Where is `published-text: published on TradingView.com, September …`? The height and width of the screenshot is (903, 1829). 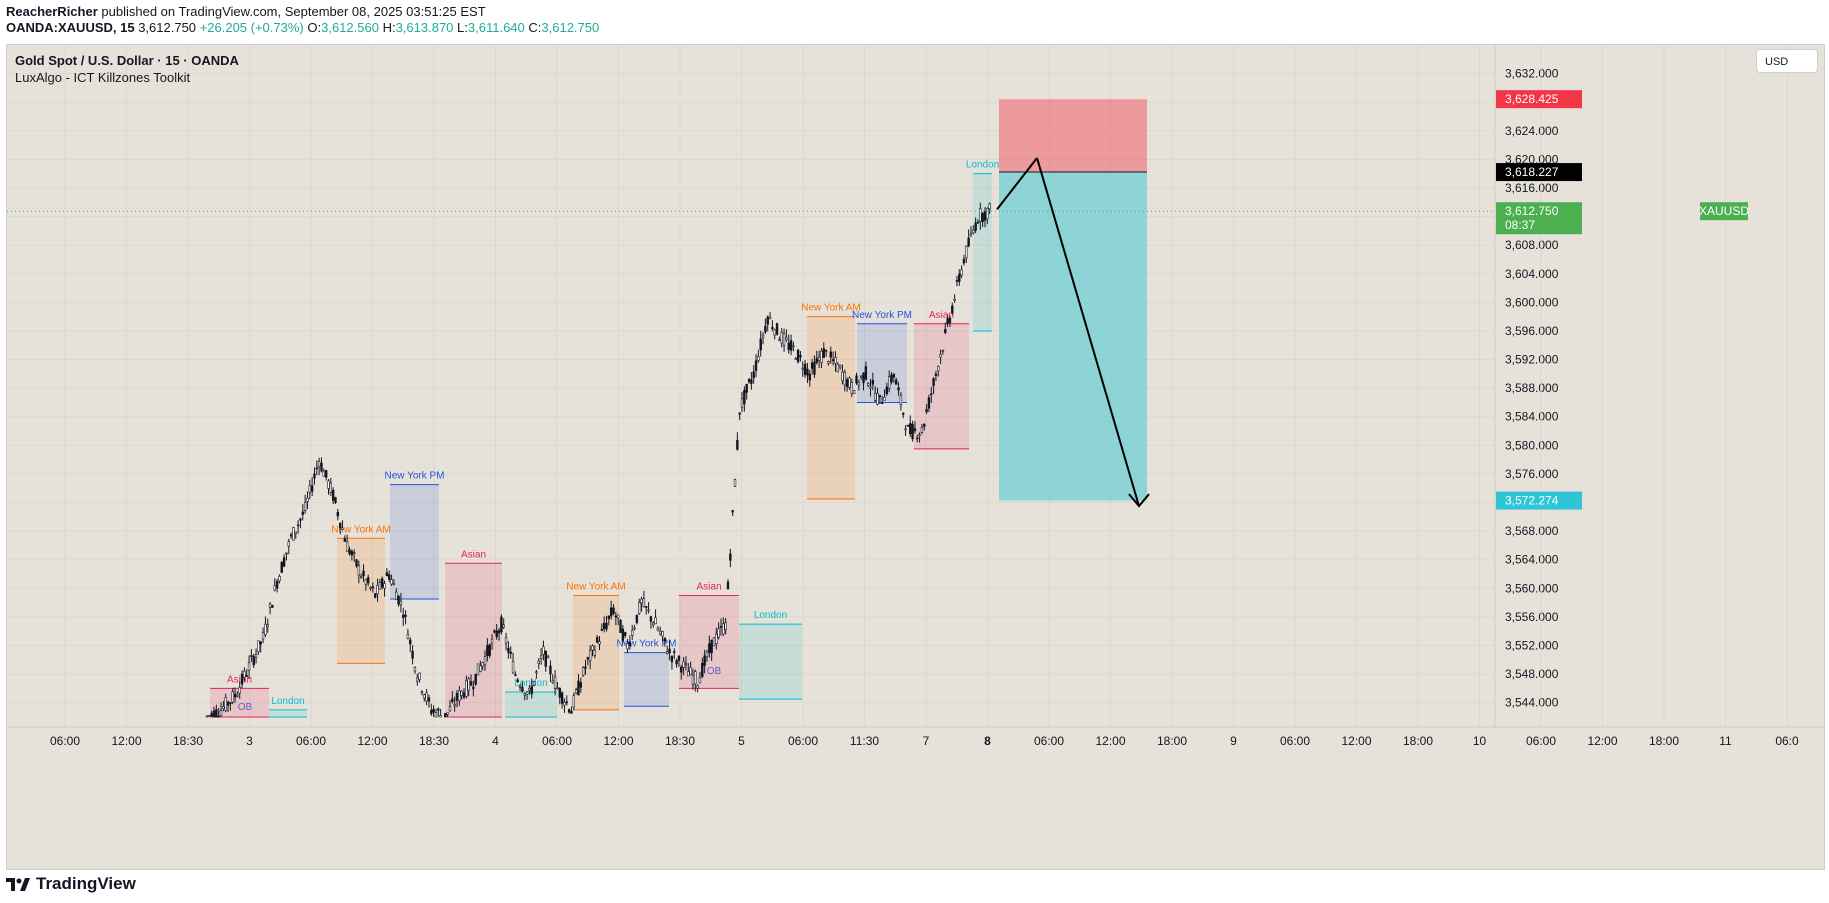 published-text: published on TradingView.com, September … is located at coordinates (293, 11).